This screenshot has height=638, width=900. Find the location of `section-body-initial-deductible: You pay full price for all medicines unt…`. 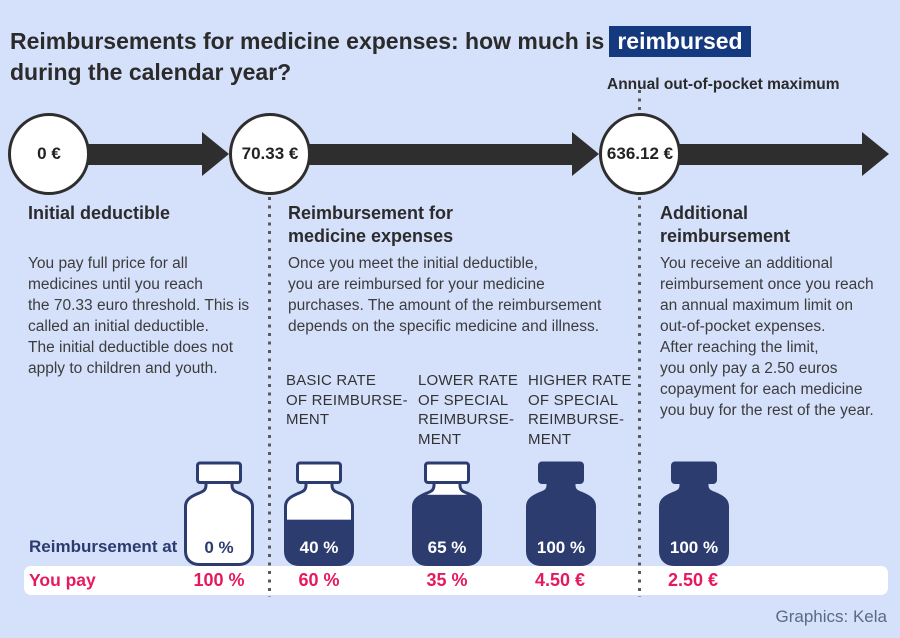

section-body-initial-deductible: You pay full price for all medicines unt… is located at coordinates (139, 316).